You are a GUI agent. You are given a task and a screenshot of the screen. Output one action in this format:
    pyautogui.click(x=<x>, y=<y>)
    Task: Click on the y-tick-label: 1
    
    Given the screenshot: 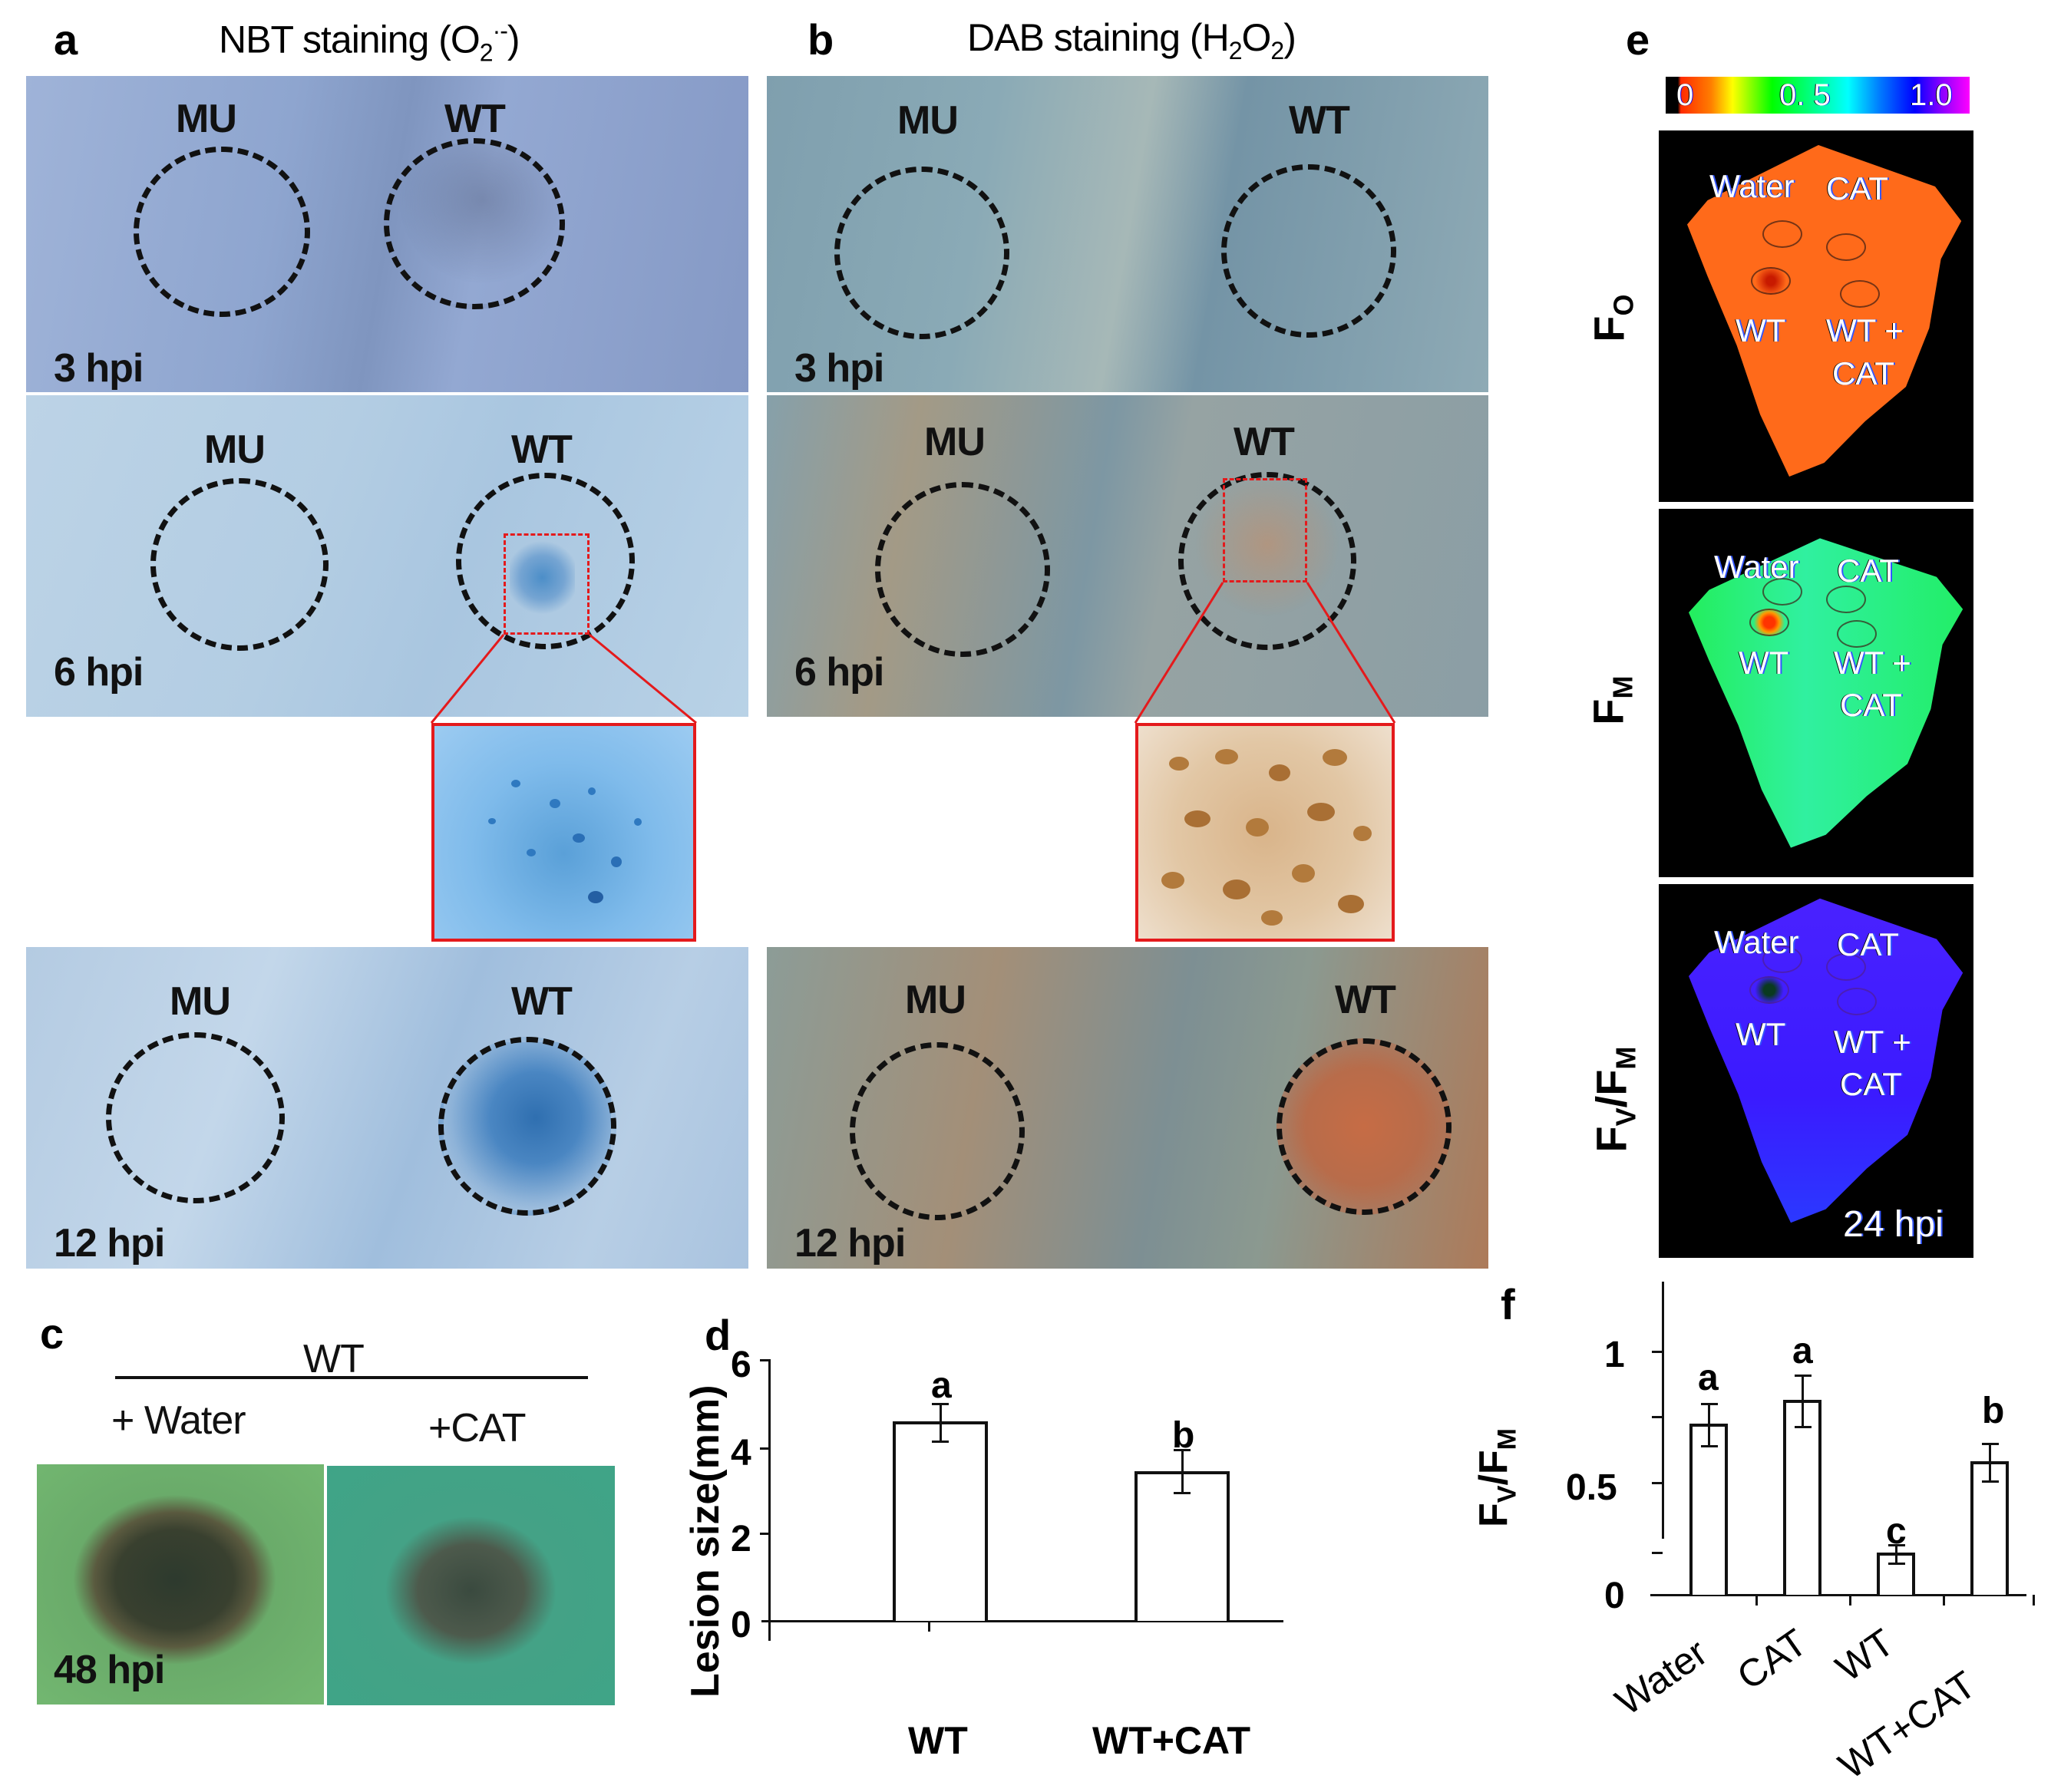 What is the action you would take?
    pyautogui.click(x=1614, y=1355)
    